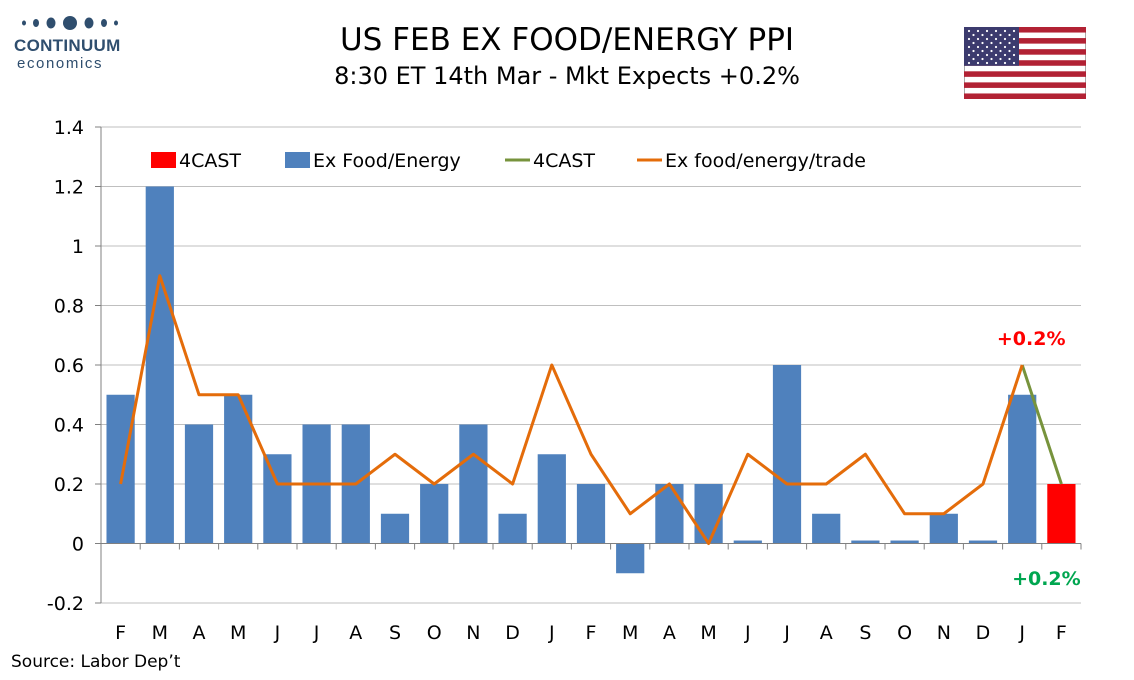 This screenshot has height=680, width=1134. I want to click on us-flag-icon, so click(1025, 63).